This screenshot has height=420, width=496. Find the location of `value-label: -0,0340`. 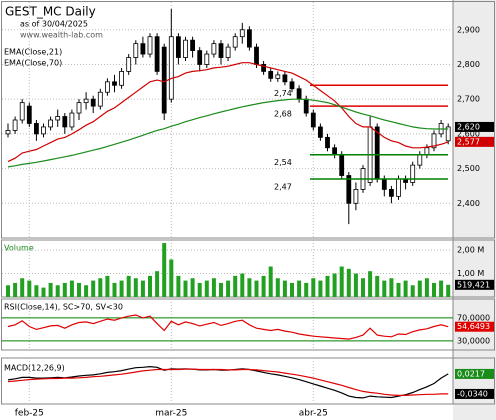

value-label: -0,0340 is located at coordinates (472, 393).